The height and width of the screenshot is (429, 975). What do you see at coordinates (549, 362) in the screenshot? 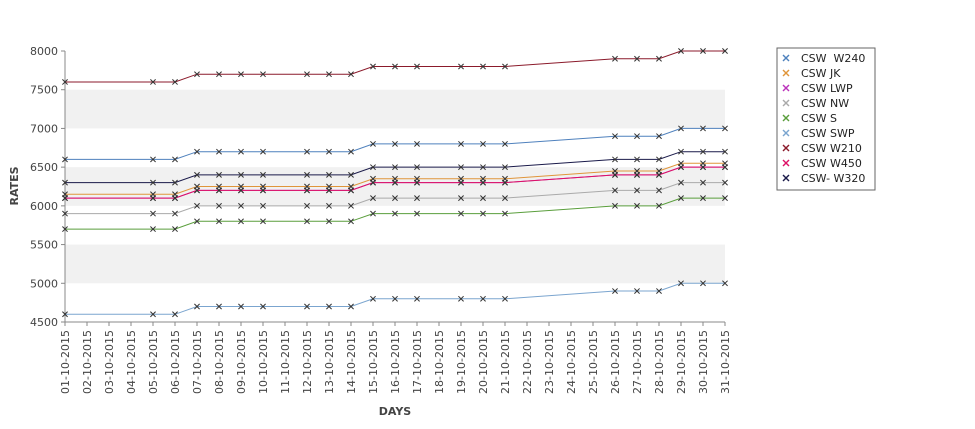
I see `x-tick-label: 23-10-2015` at bounding box center [549, 362].